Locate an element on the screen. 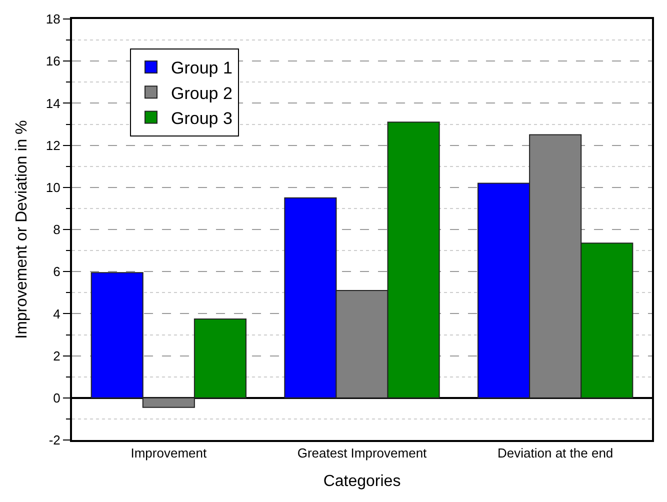 This screenshot has width=667, height=502. legend-label: Group 1 is located at coordinates (201, 68).